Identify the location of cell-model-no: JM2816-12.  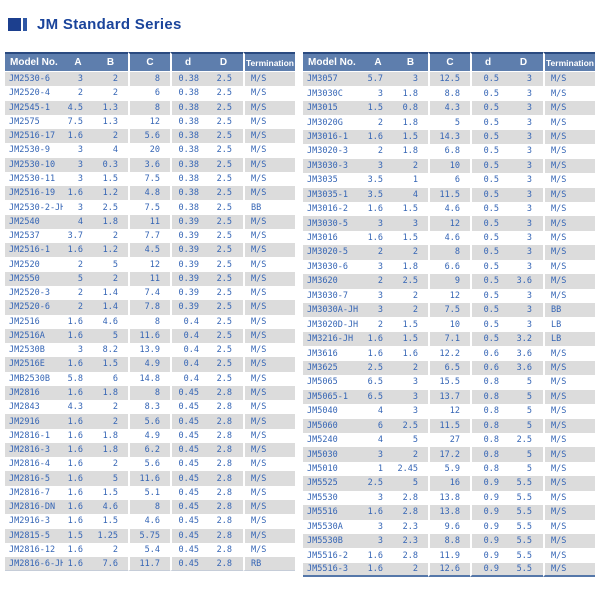
(32, 549).